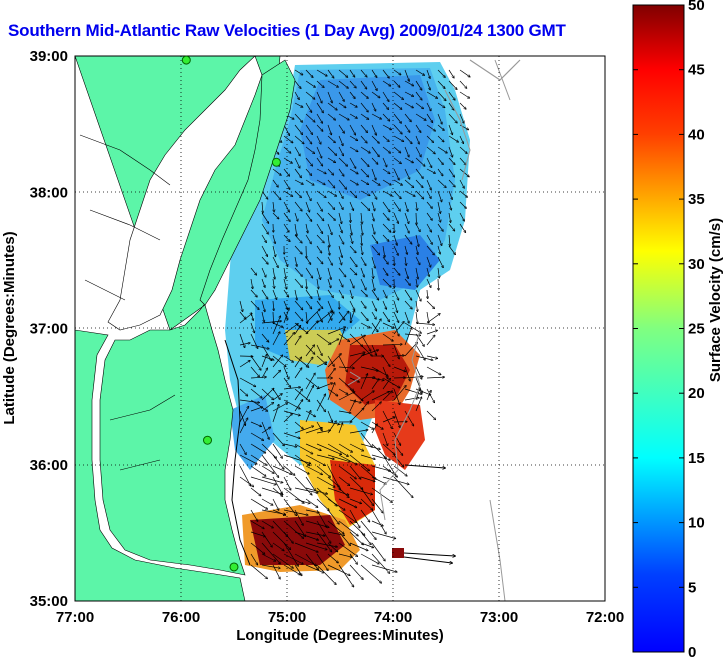 The height and width of the screenshot is (659, 724). I want to click on colorbar-ticks: 0 5 10 15 20 25 30 35 40 45 50, so click(669, 329).